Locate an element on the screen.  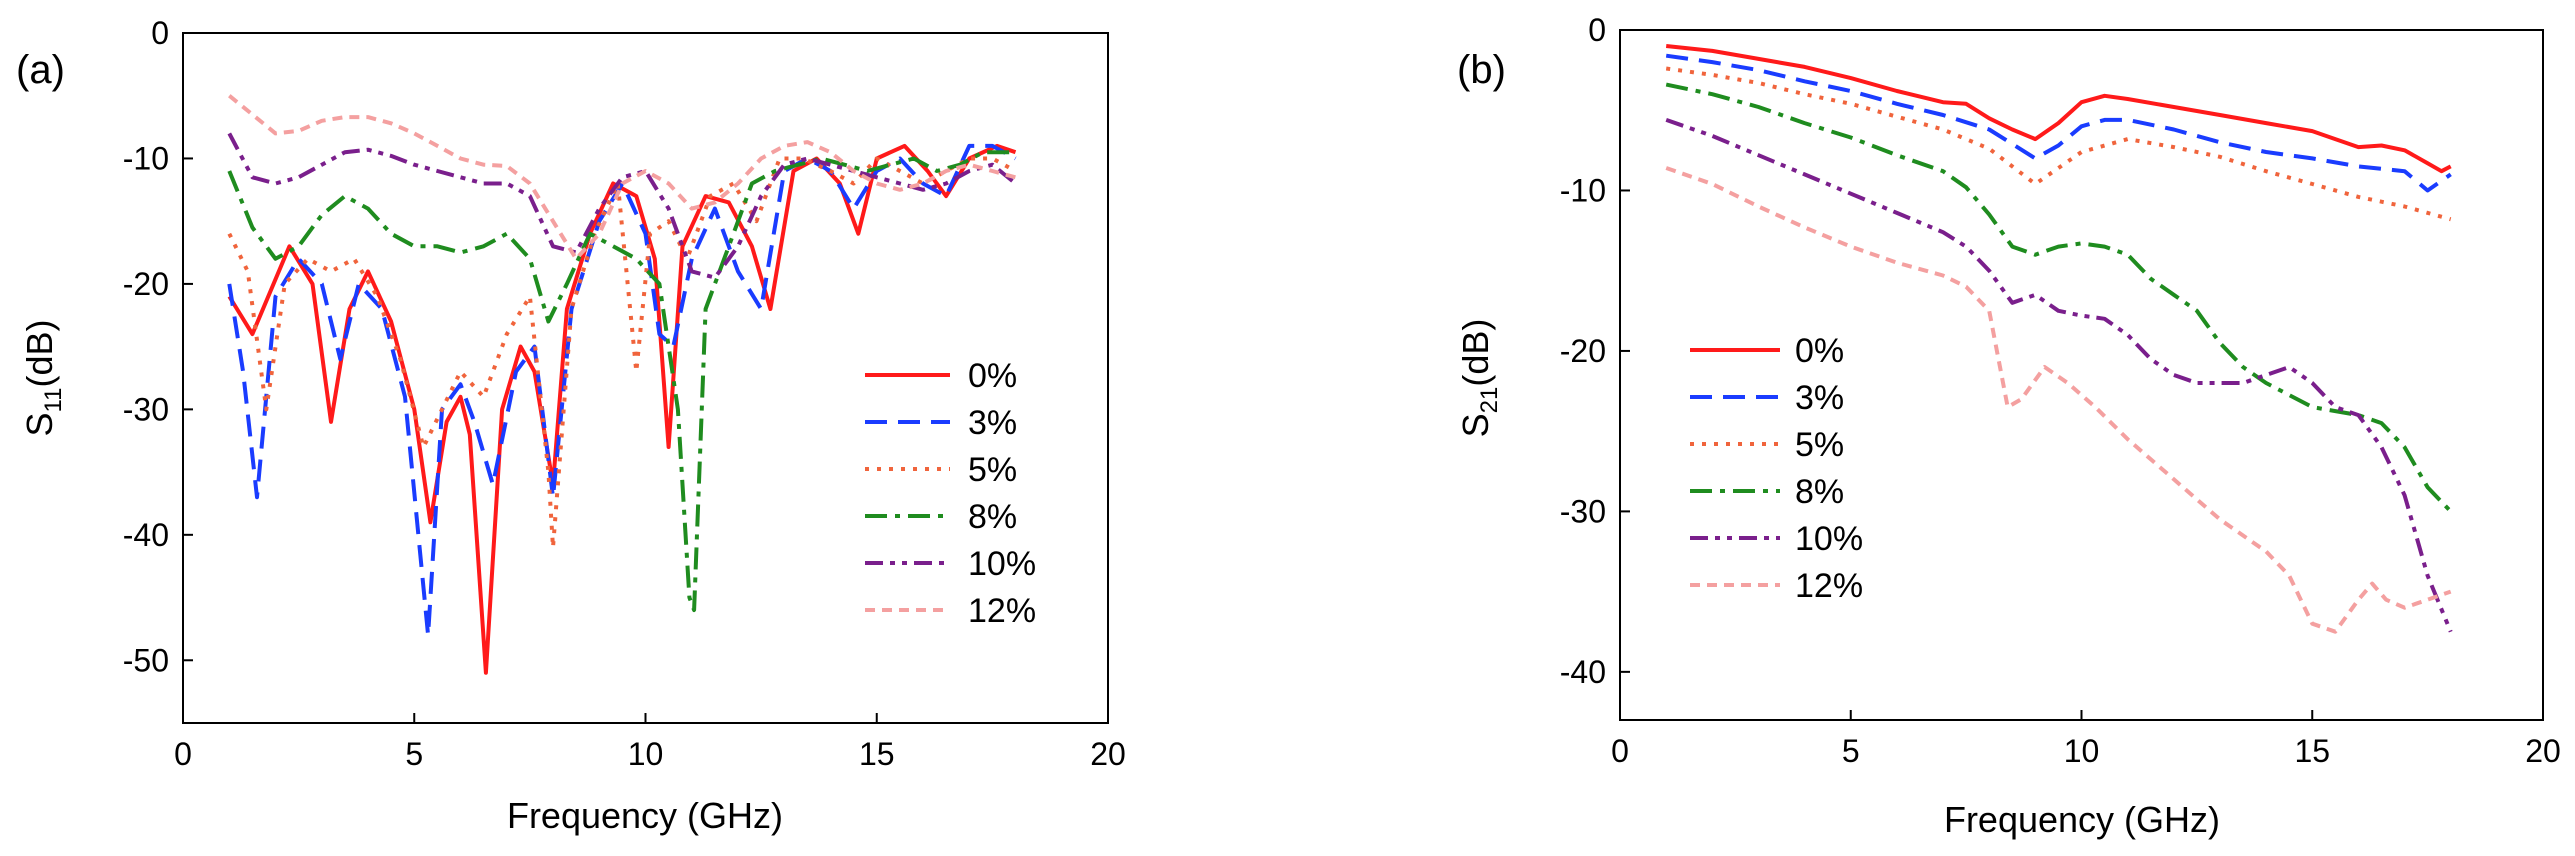
panel-a-legend: 0% 3% 5% 8% 10% 12% is located at coordinates (950, 493).